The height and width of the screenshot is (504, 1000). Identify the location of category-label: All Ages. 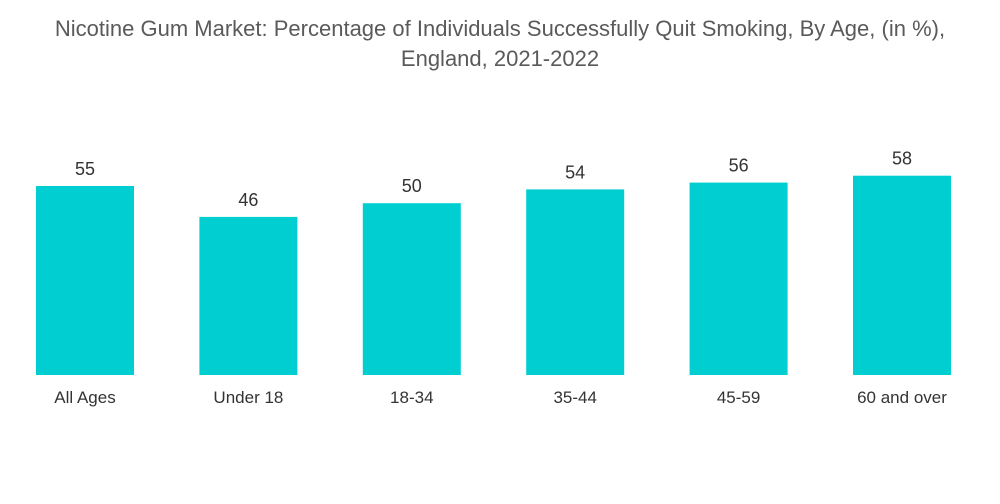
(84, 397).